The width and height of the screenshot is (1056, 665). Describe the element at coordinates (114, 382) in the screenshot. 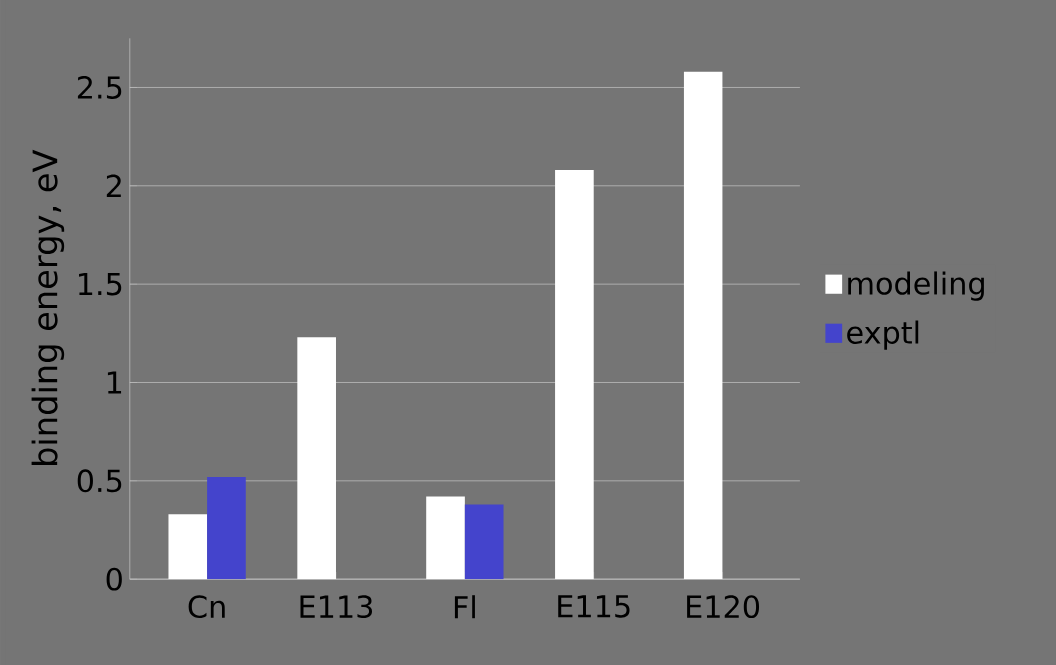

I see `y-tick-label: 1` at that location.